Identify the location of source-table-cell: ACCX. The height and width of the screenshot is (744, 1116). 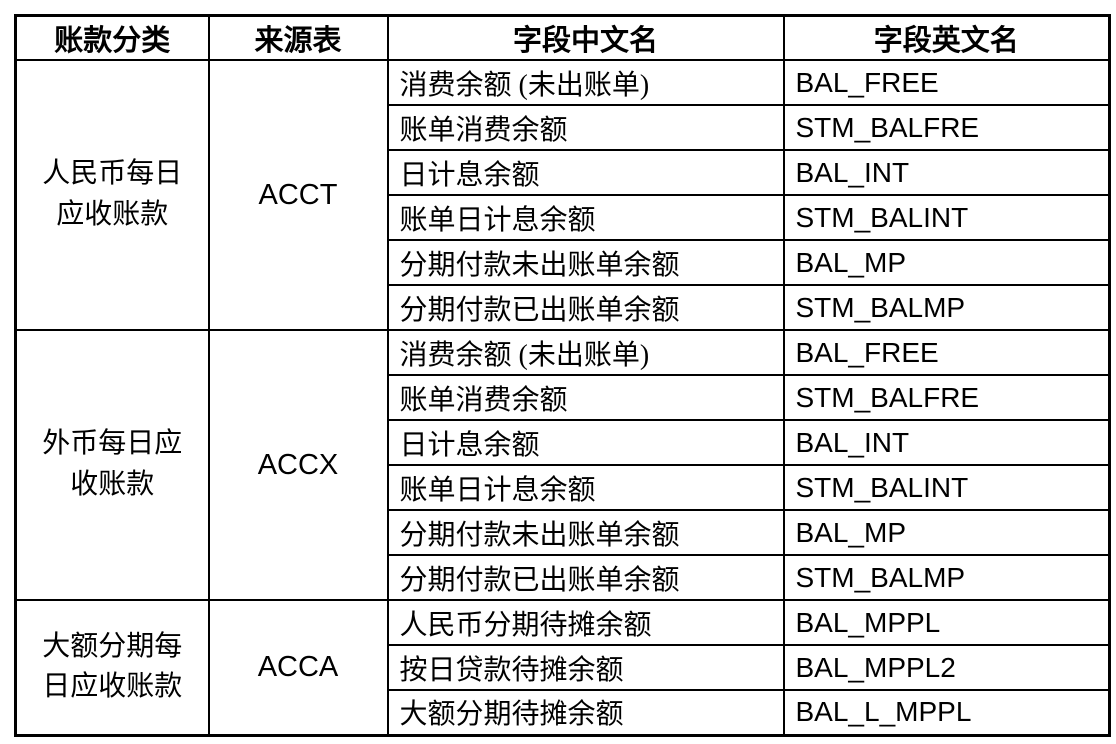
(298, 465).